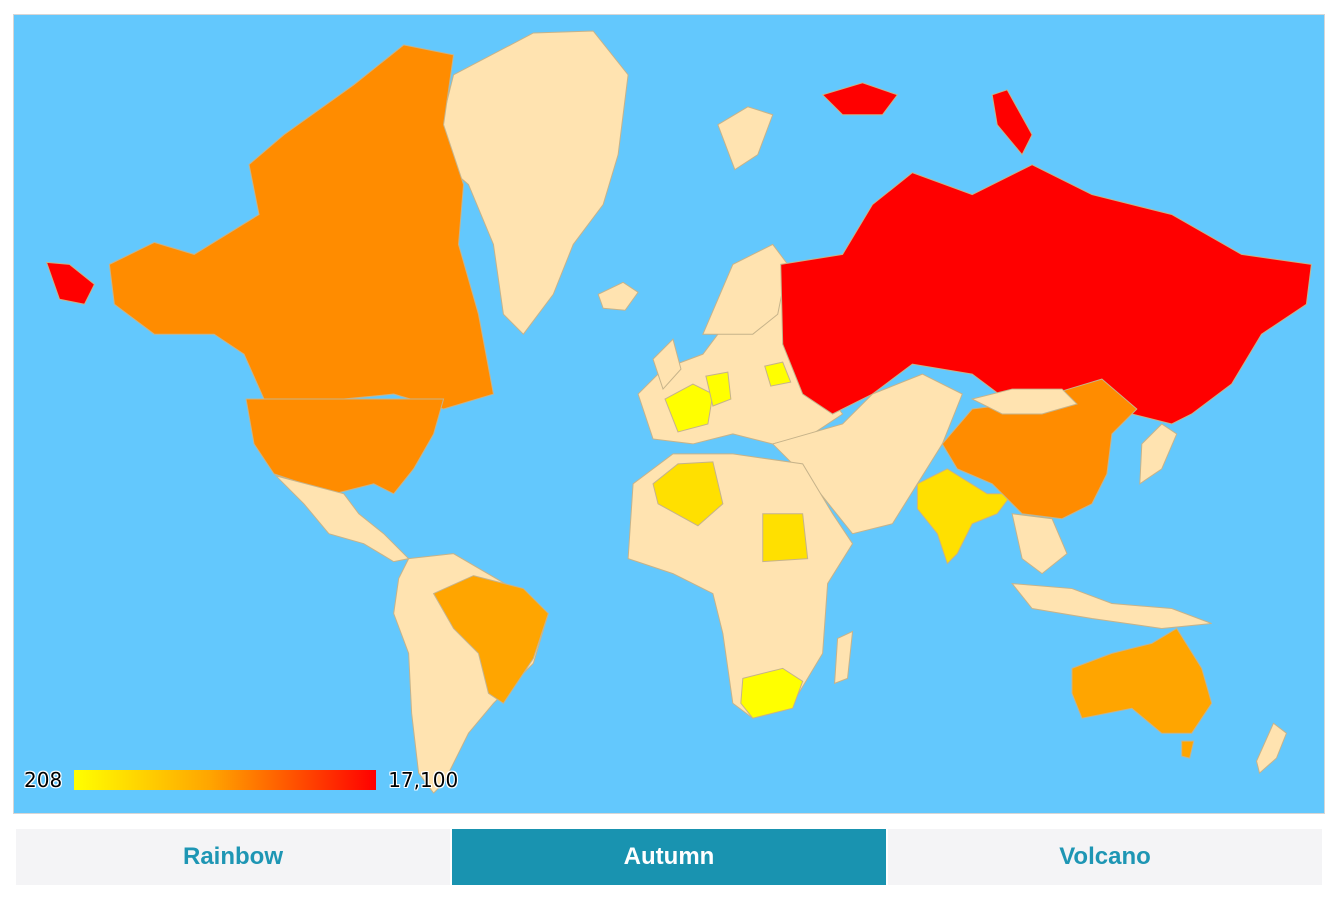  I want to click on tab-autumn: Autumn, so click(670, 857).